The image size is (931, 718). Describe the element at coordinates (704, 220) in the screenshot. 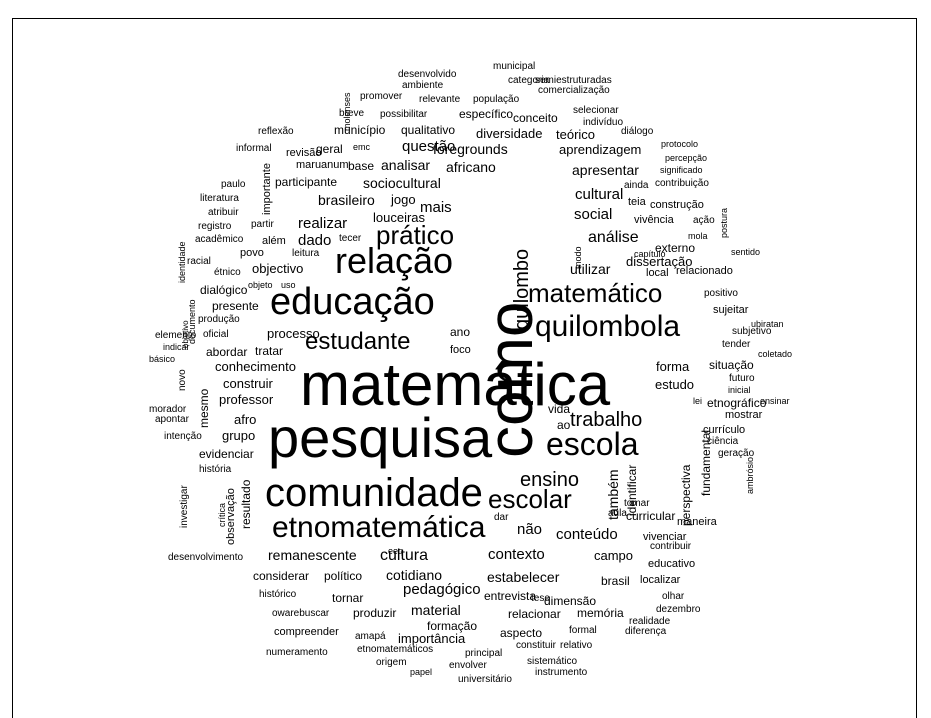

I see `cloud-word: ação` at that location.